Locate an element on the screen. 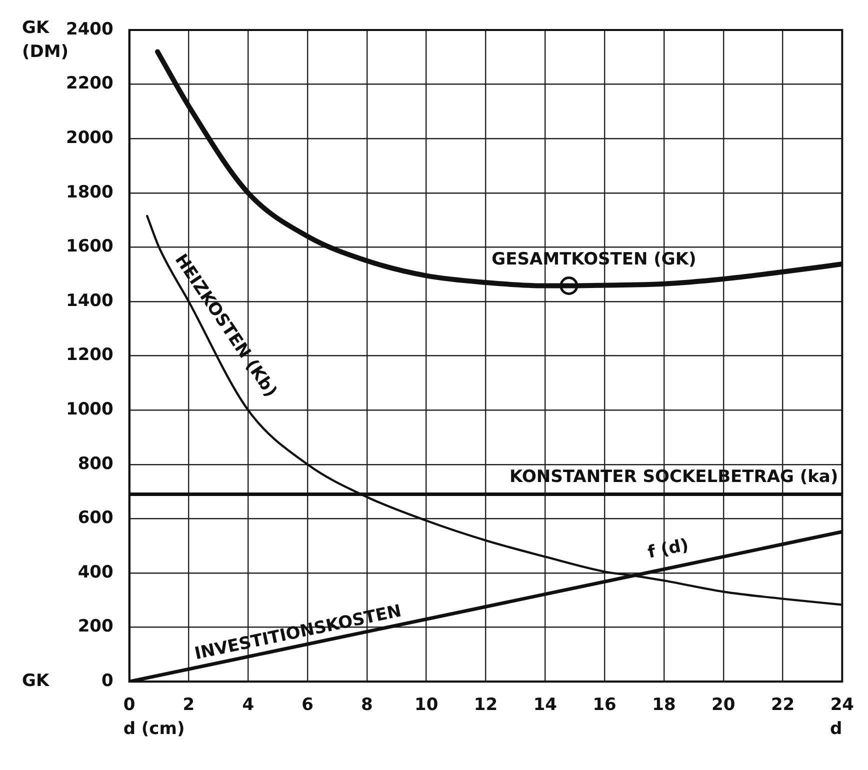  x-tick-label: 6 is located at coordinates (308, 705).